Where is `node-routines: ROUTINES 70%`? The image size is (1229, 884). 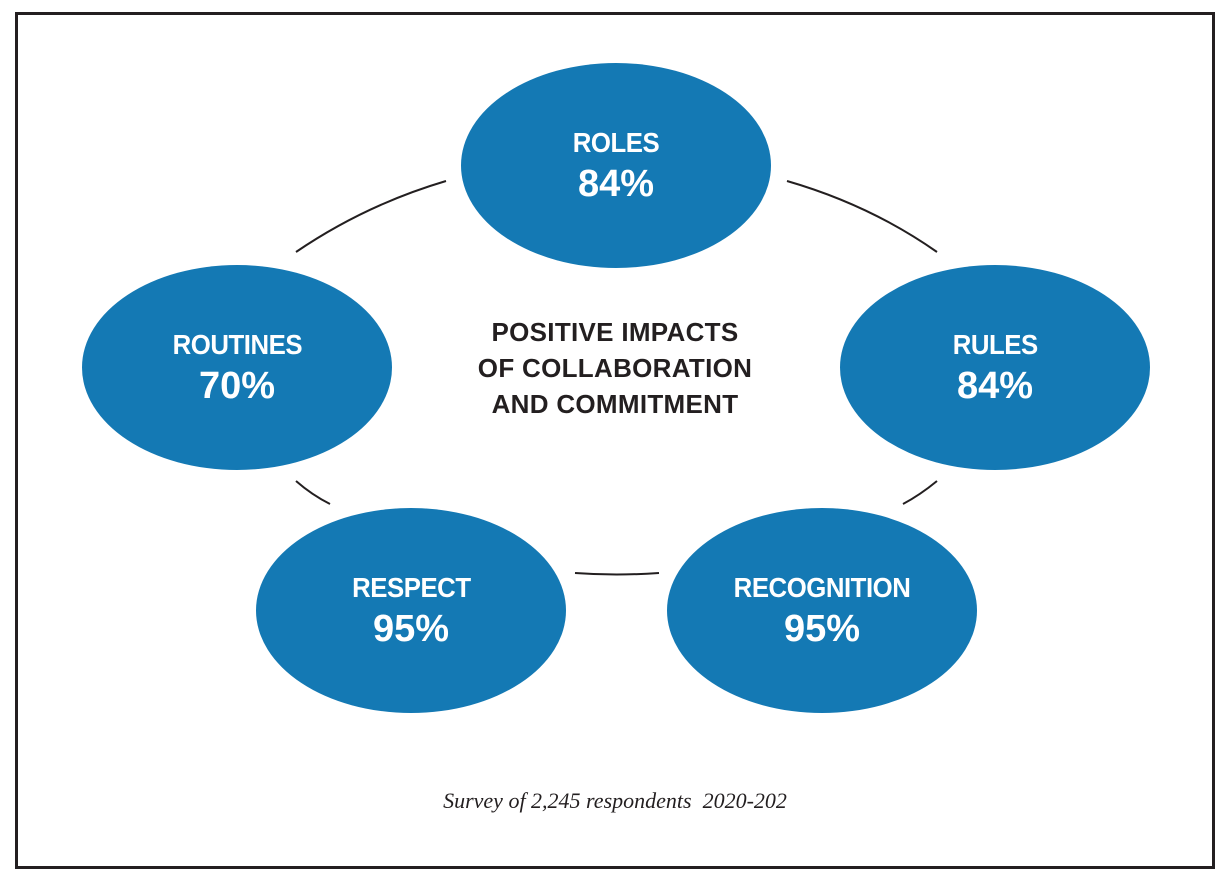 node-routines: ROUTINES 70% is located at coordinates (237, 367).